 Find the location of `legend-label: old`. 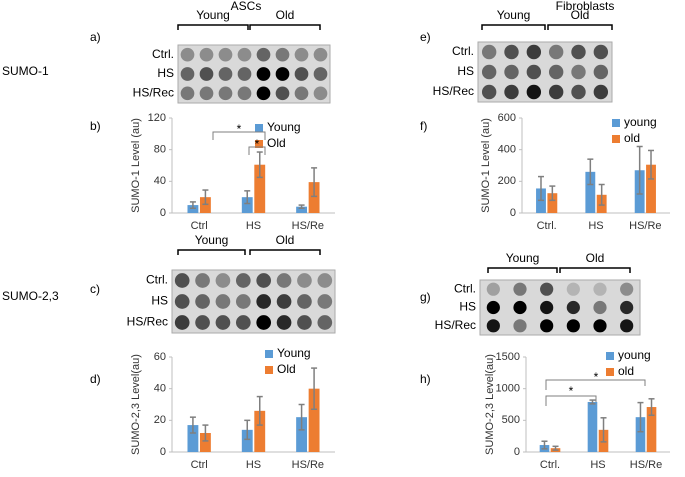

legend-label: old is located at coordinates (632, 138).